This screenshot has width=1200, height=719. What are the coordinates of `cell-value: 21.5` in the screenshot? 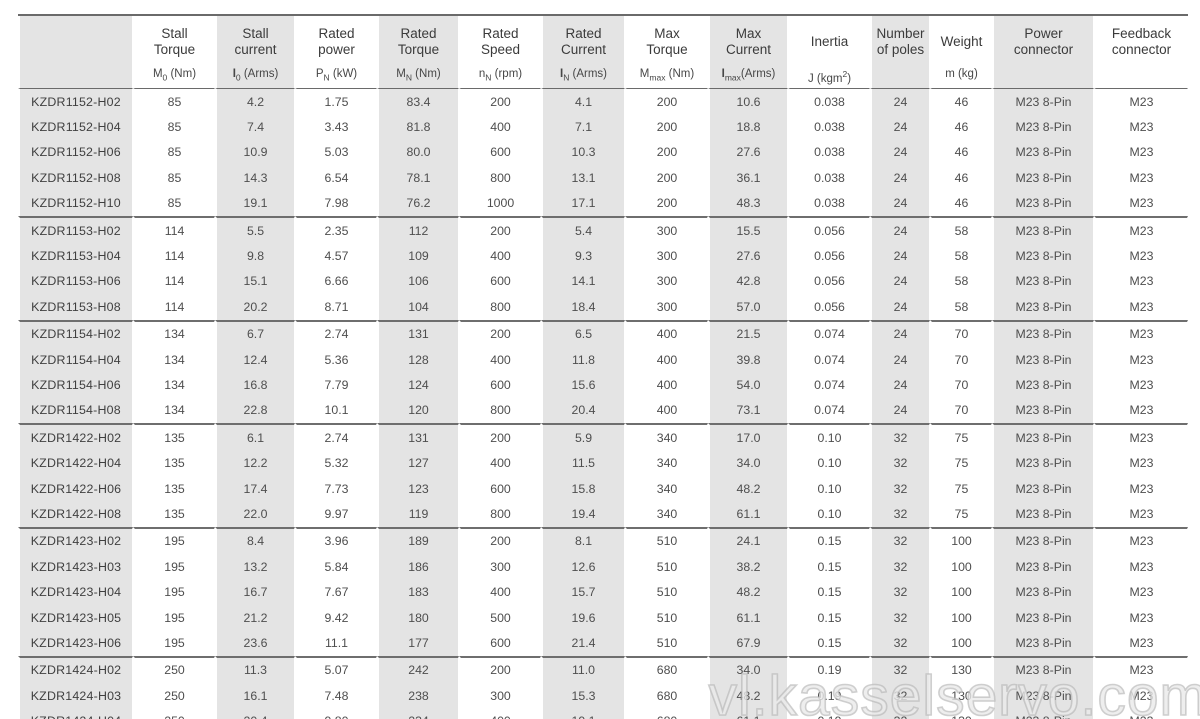 It's located at (748, 333).